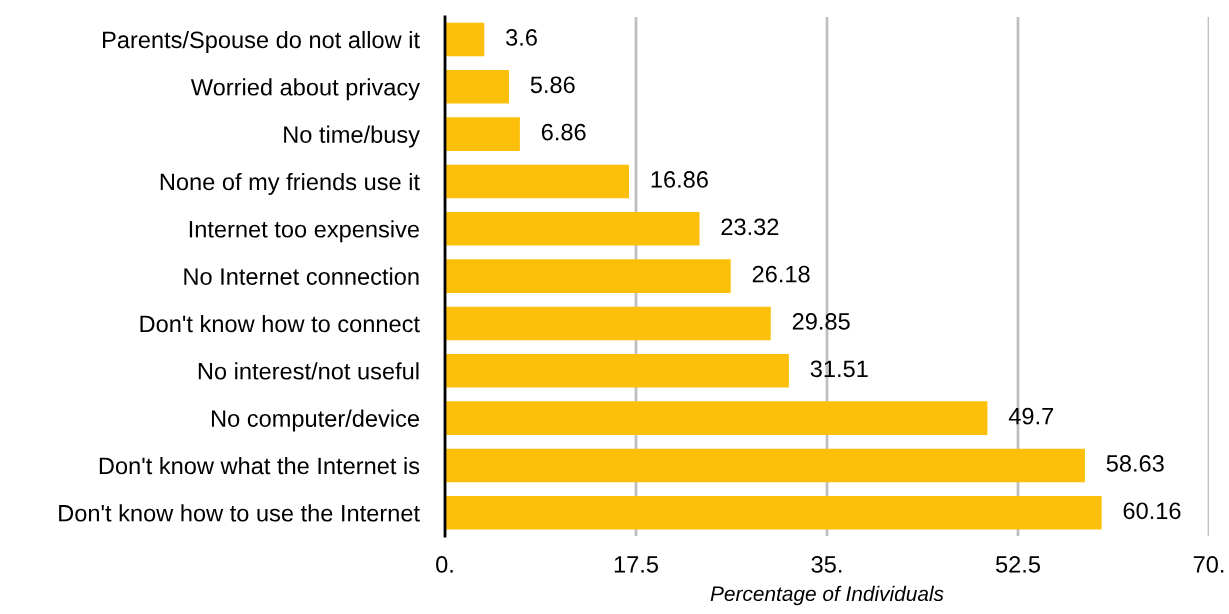 The height and width of the screenshot is (614, 1229). Describe the element at coordinates (308, 371) in the screenshot. I see `y-tick-label: No interest/not useful` at that location.